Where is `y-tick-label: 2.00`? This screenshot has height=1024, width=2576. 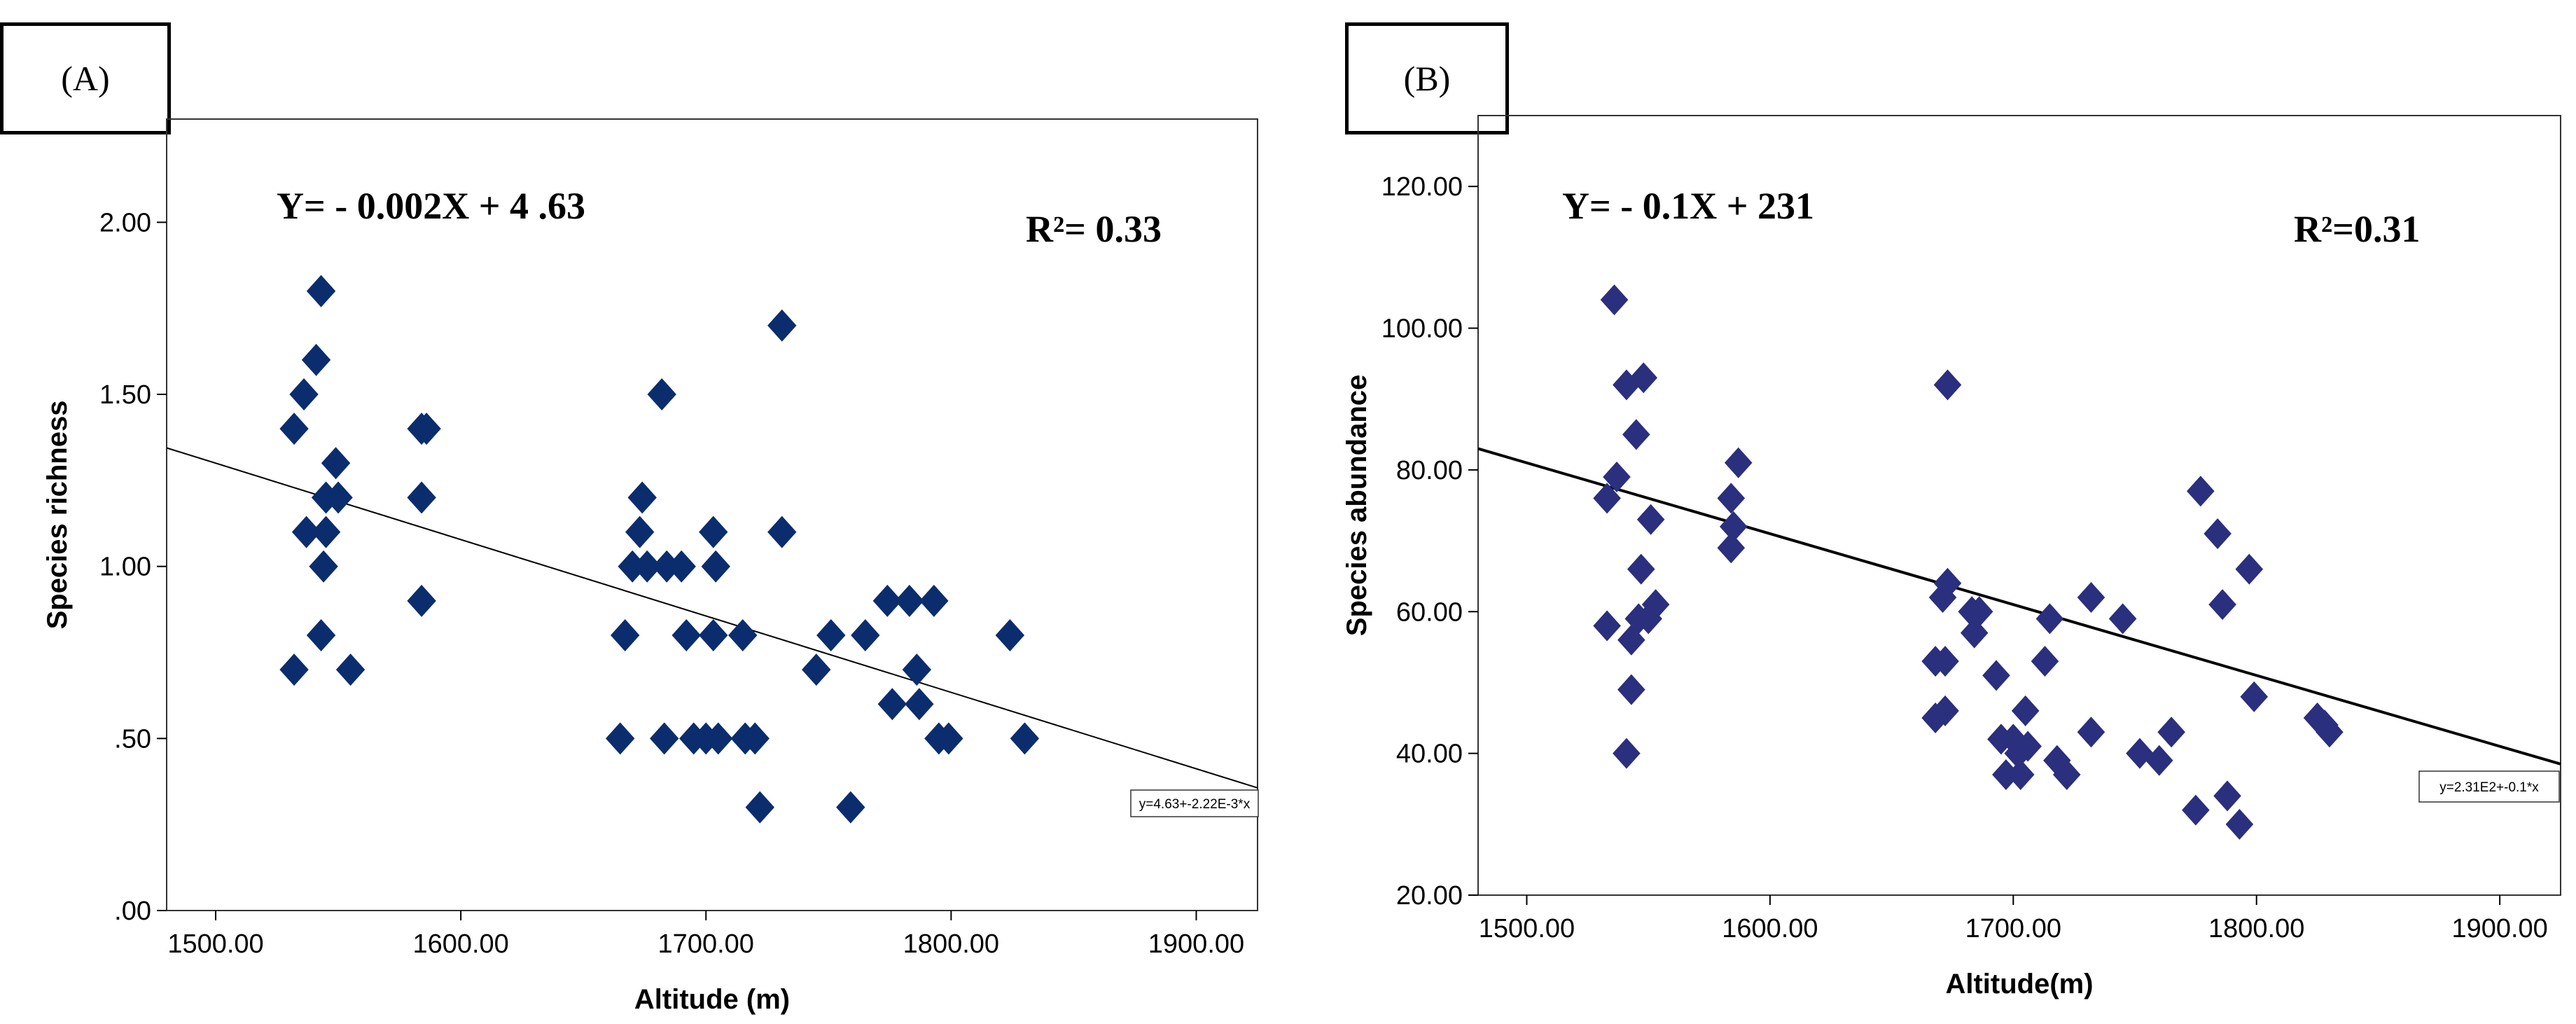
y-tick-label: 2.00 is located at coordinates (125, 222).